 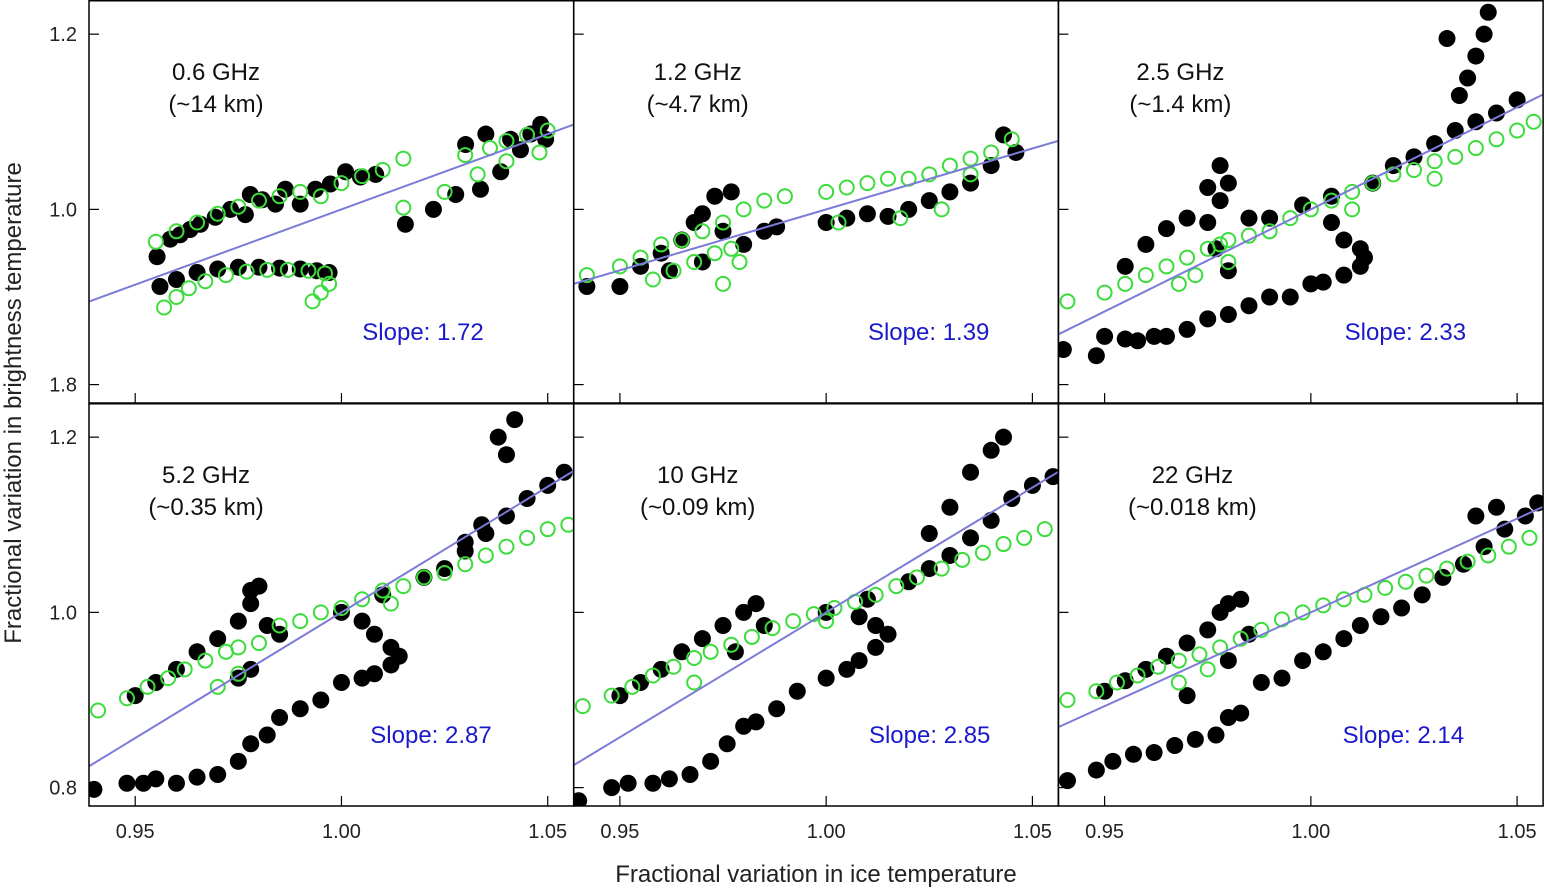 What do you see at coordinates (1517, 832) in the screenshot?
I see `x-tick-label: 1.05` at bounding box center [1517, 832].